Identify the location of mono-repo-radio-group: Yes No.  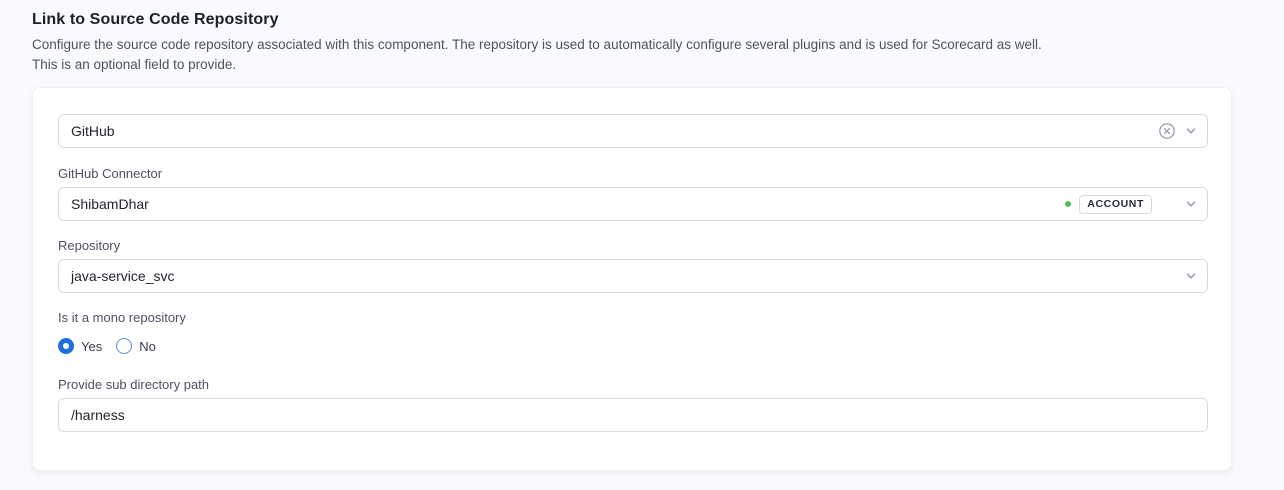
(632, 346).